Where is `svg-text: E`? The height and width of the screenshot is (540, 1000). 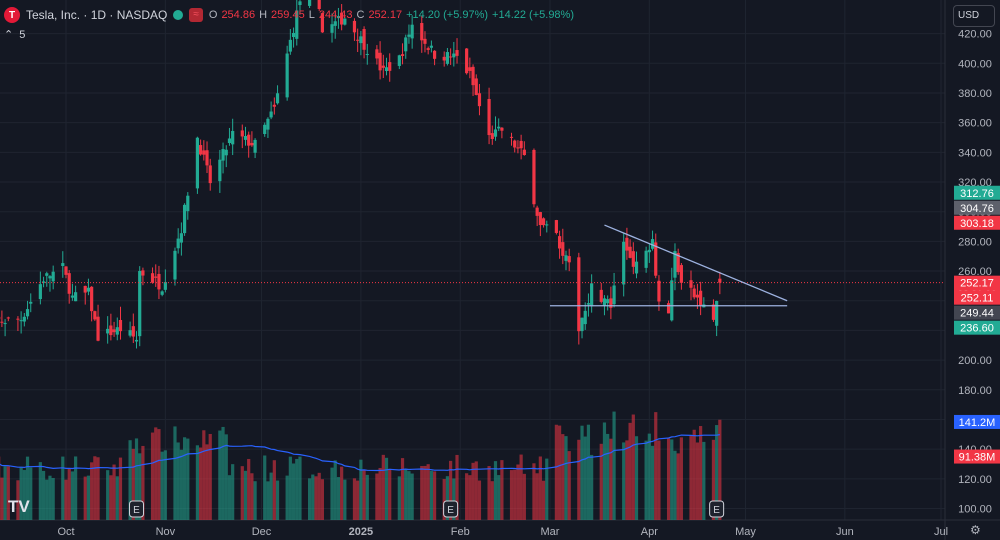 svg-text: E is located at coordinates (716, 510).